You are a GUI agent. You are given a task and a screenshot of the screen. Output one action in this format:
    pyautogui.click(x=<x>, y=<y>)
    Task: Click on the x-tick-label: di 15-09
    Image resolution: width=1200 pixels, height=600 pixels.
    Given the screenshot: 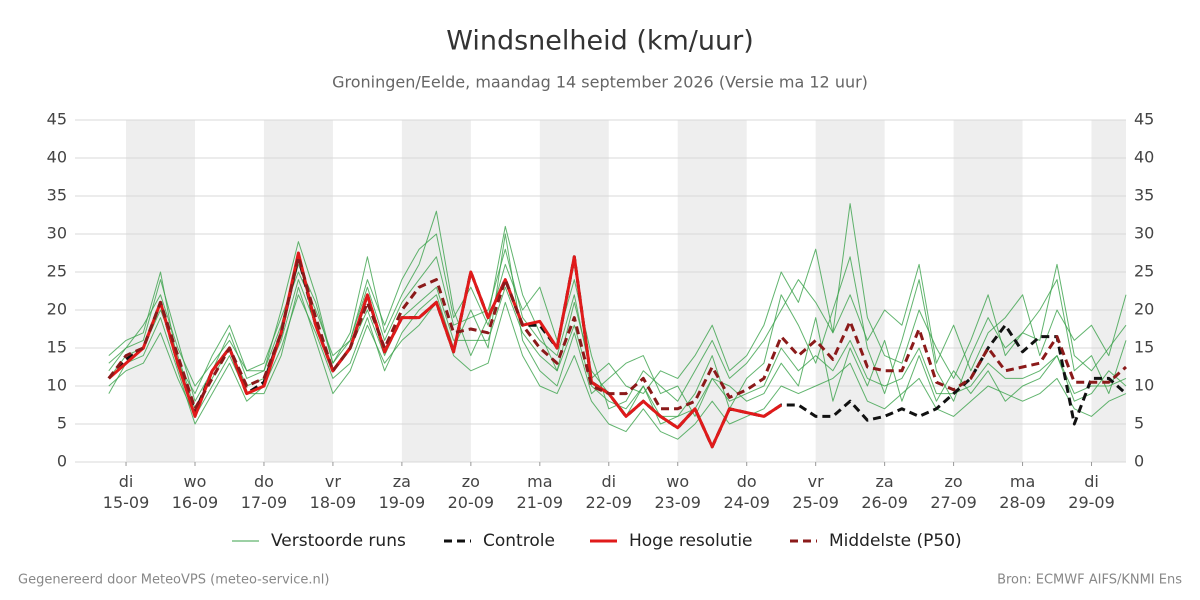 What is the action you would take?
    pyautogui.click(x=126, y=492)
    